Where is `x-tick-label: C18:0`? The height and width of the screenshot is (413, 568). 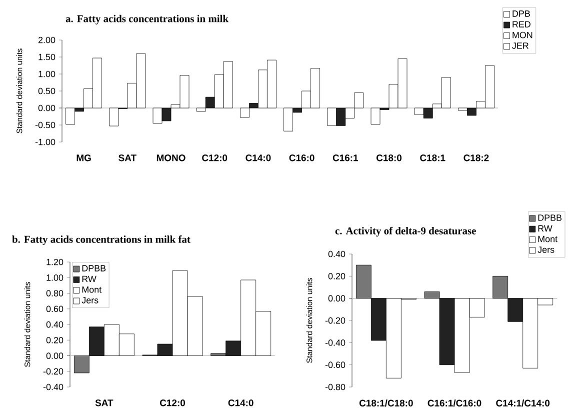 x-tick-label: C18:0 is located at coordinates (389, 158).